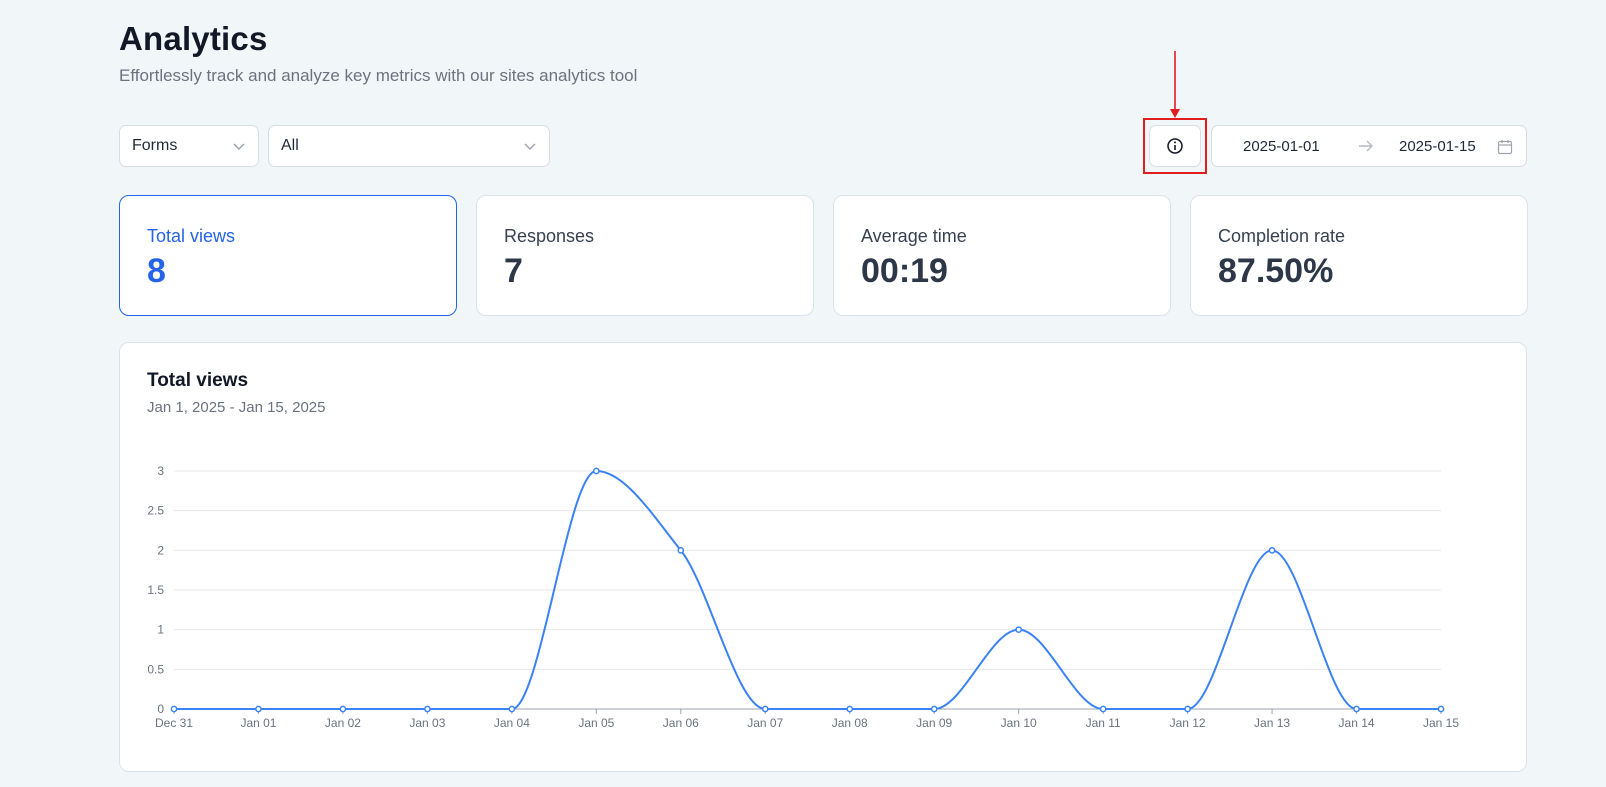  What do you see at coordinates (191, 236) in the screenshot?
I see `stat-label: Total views` at bounding box center [191, 236].